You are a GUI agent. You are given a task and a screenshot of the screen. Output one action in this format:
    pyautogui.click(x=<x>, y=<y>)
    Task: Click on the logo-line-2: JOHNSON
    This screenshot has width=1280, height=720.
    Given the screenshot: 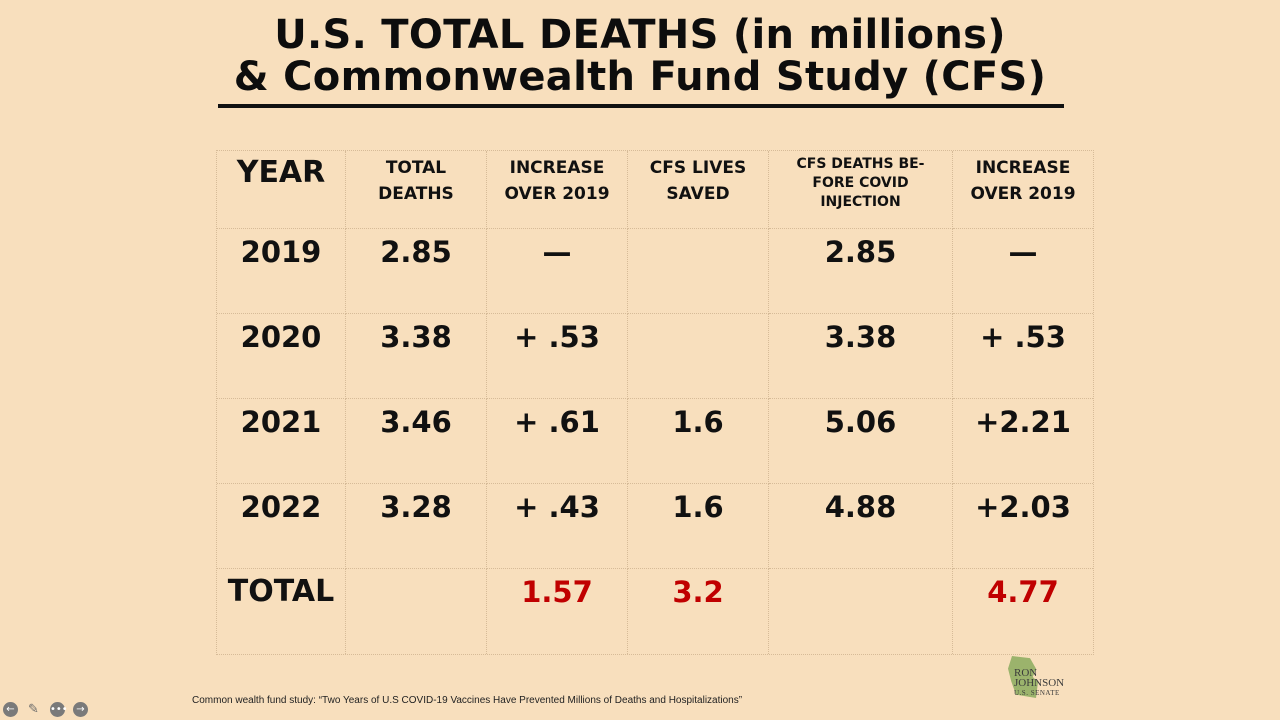 What is the action you would take?
    pyautogui.click(x=1039, y=683)
    